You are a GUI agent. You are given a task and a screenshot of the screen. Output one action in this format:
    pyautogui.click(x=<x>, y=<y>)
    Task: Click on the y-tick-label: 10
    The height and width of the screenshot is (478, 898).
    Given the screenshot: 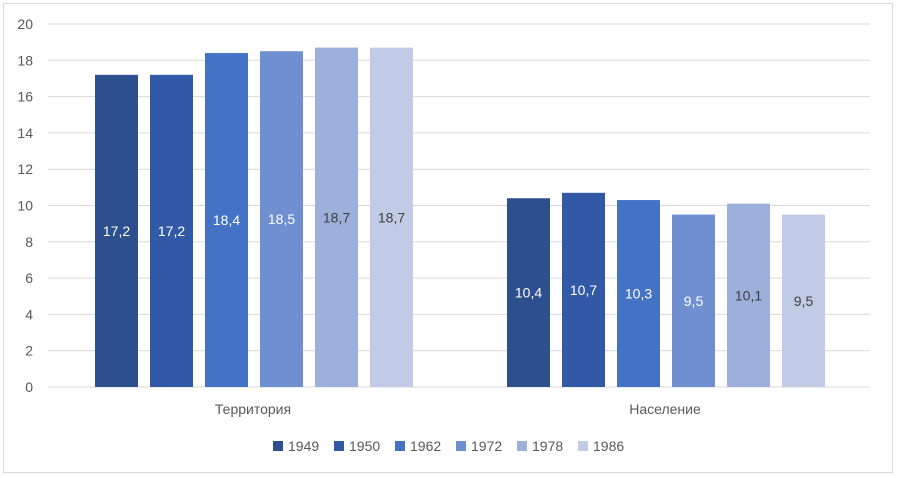 What is the action you would take?
    pyautogui.click(x=25, y=206)
    